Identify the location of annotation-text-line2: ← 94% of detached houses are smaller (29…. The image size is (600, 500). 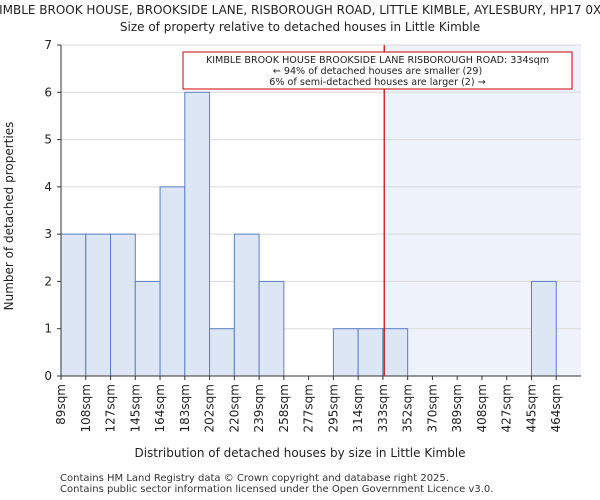
(377, 71).